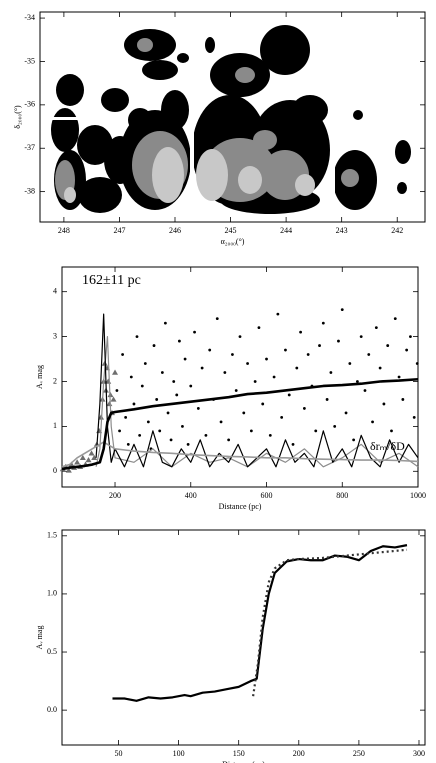 This screenshot has width=436, height=763. Describe the element at coordinates (29, 60) in the screenshot. I see `y-tick-label: -35` at that location.